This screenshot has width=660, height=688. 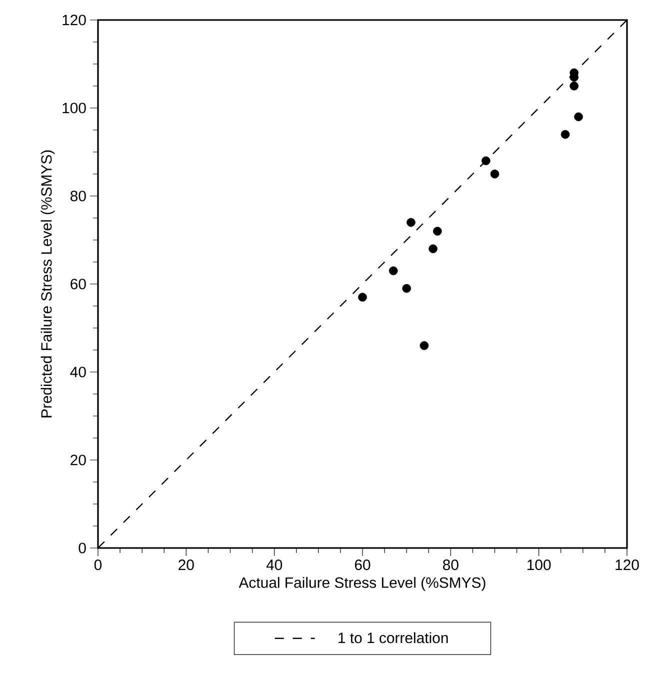 I want to click on y-tick-label: 60, so click(x=78, y=284).